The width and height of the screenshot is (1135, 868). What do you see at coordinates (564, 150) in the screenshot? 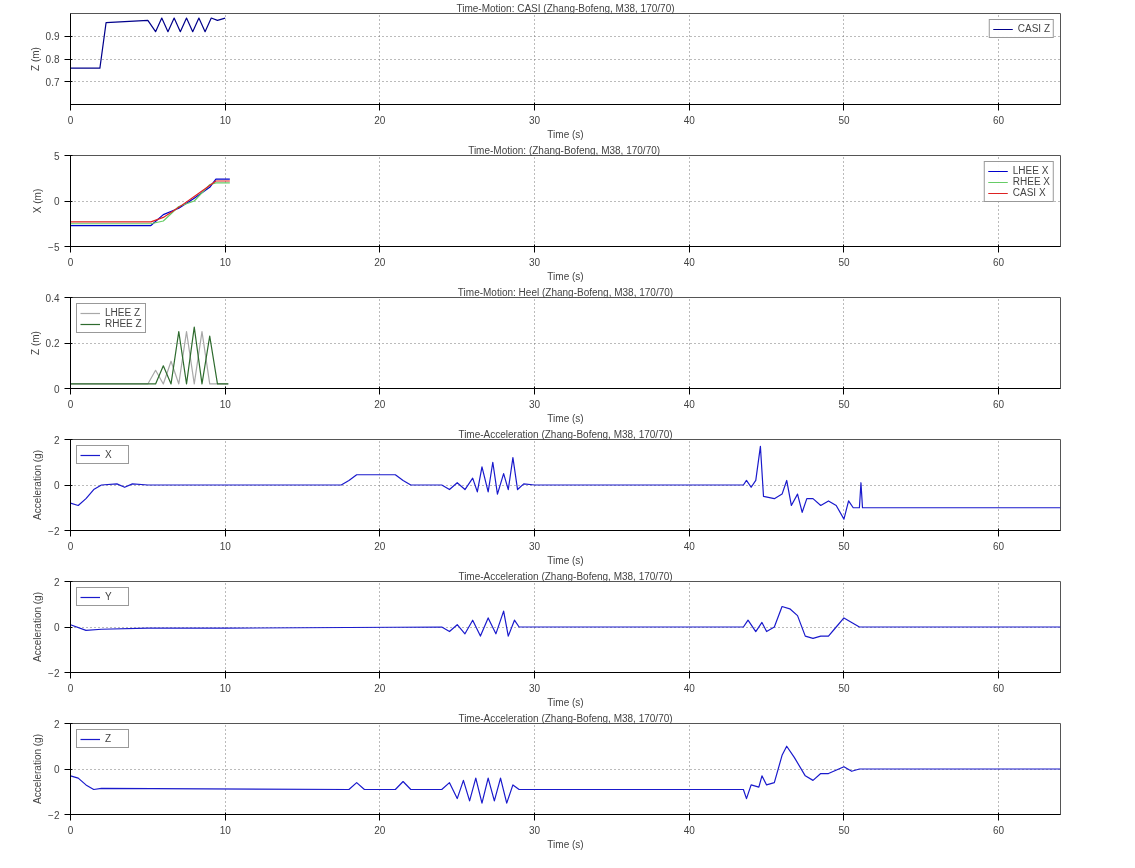
I see `chart-title: Time-Motion: (Zhang-Bofeng, M38, 170/70)` at bounding box center [564, 150].